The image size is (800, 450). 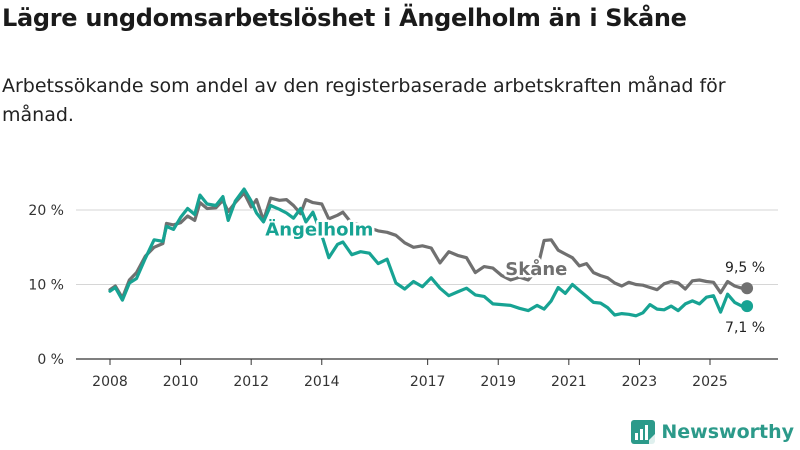 I want to click on x-tick-label: 2008, so click(x=110, y=382).